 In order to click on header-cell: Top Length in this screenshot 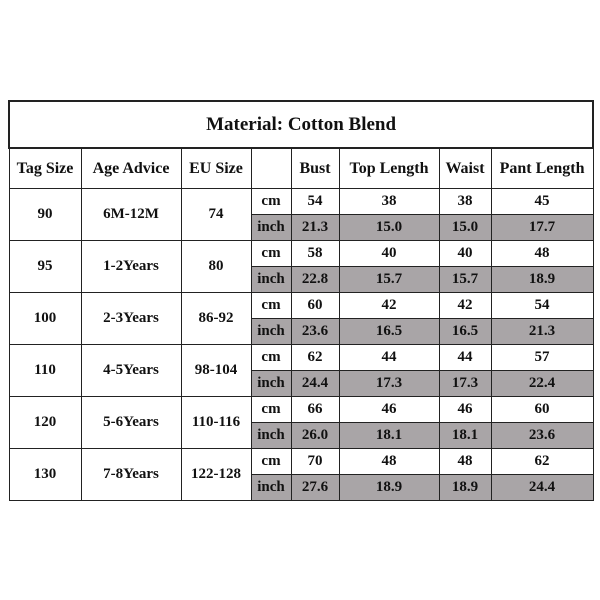, I will do `click(389, 168)`.